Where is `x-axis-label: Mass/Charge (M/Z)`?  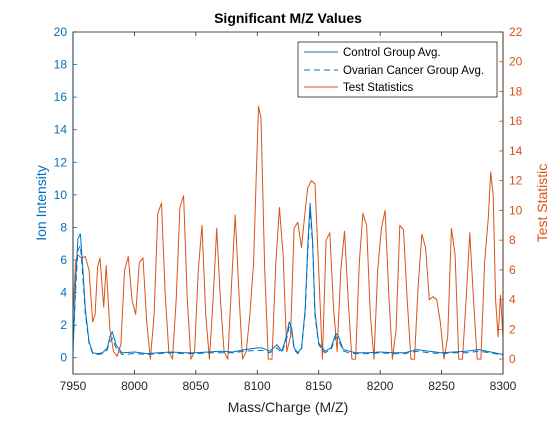 x-axis-label: Mass/Charge (M/Z) is located at coordinates (288, 407).